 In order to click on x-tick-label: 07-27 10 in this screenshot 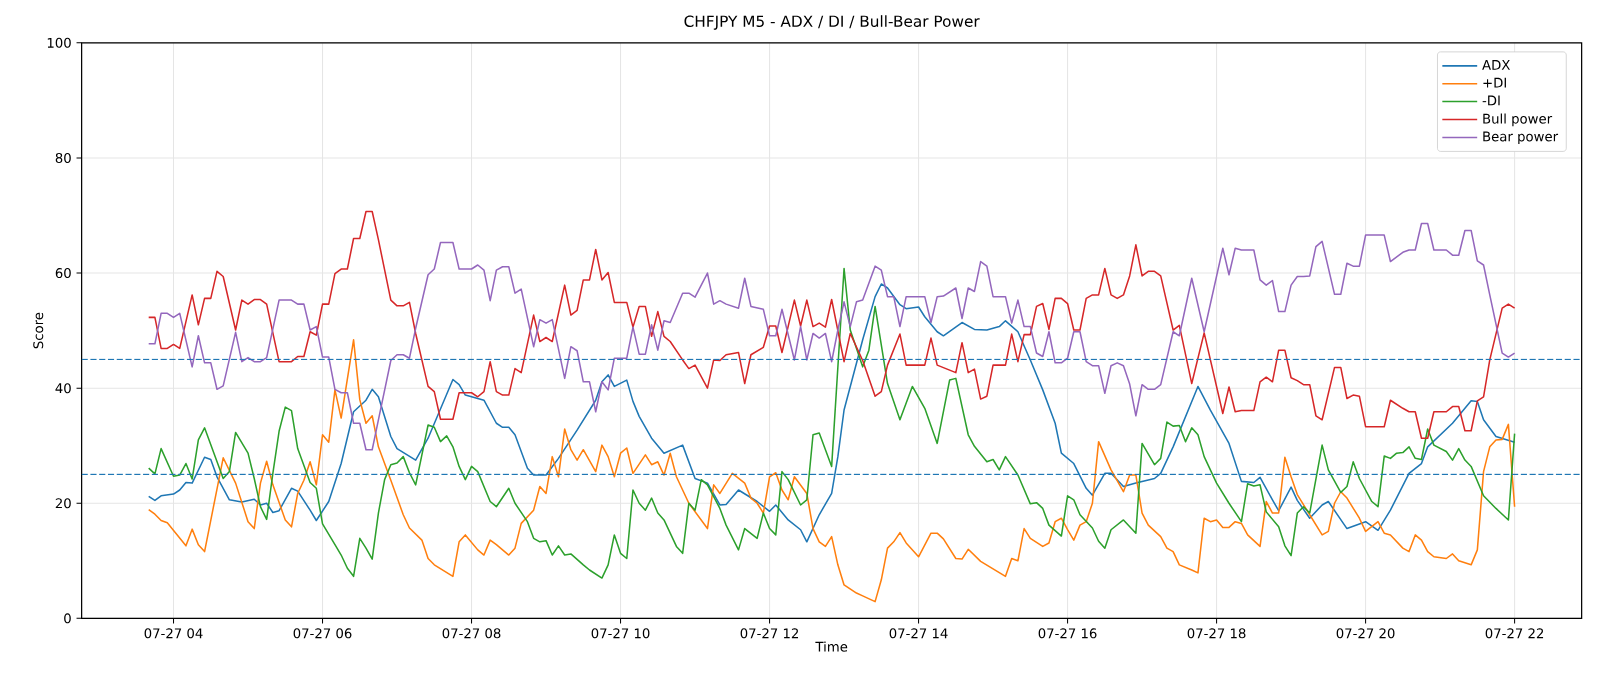, I will do `click(620, 633)`.